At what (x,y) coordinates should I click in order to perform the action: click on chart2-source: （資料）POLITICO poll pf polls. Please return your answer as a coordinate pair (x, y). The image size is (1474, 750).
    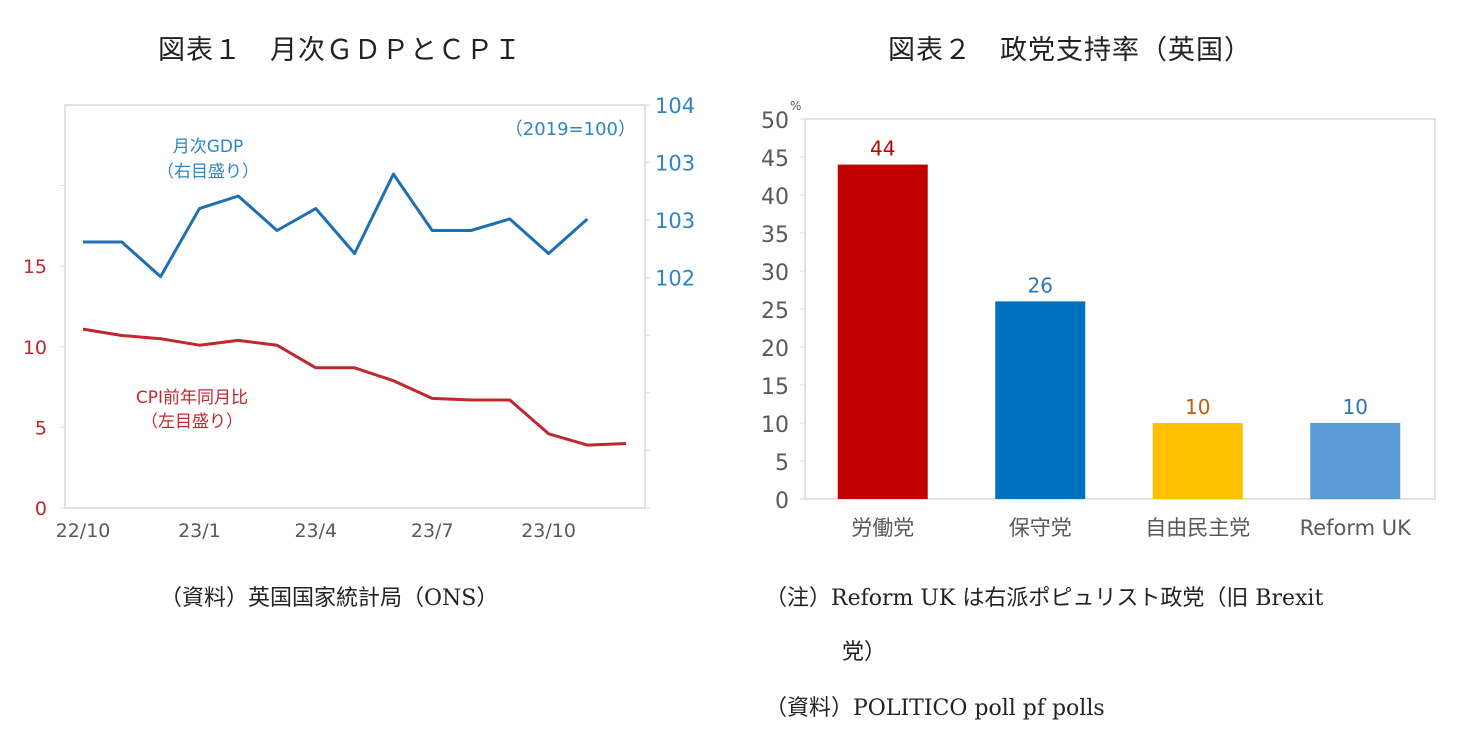
    Looking at the image, I should click on (935, 708).